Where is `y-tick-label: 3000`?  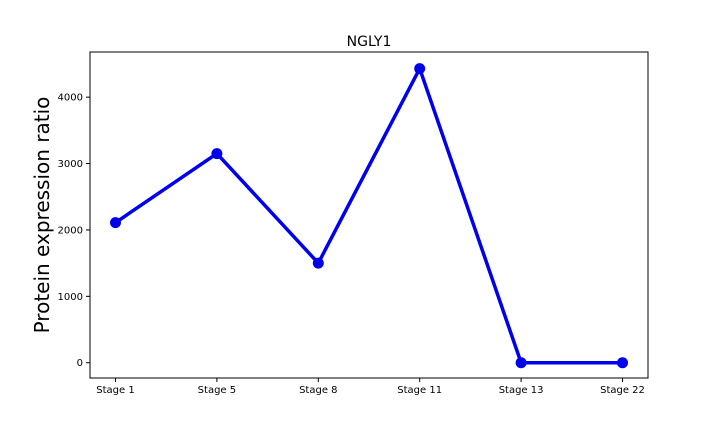
y-tick-label: 3000 is located at coordinates (70, 164).